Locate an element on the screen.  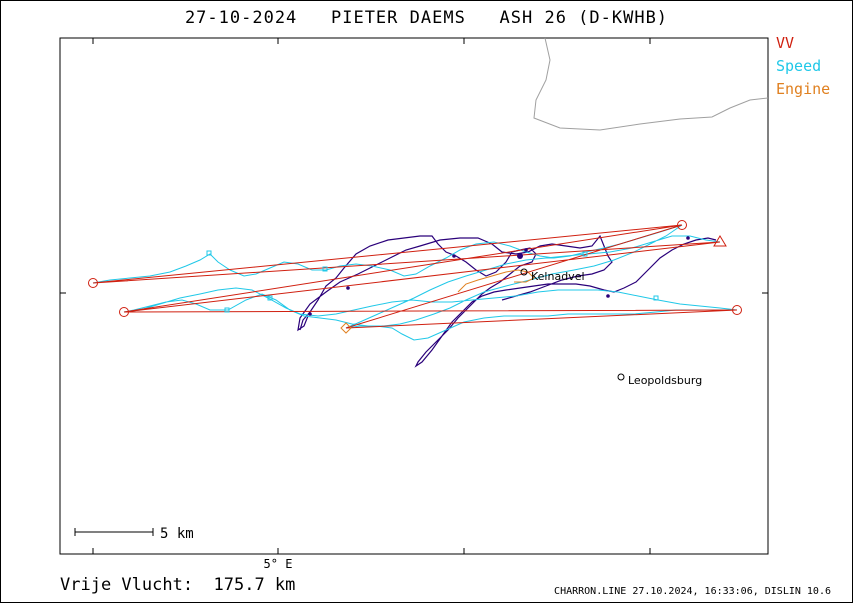
climb-markers is located at coordinates (499, 276).